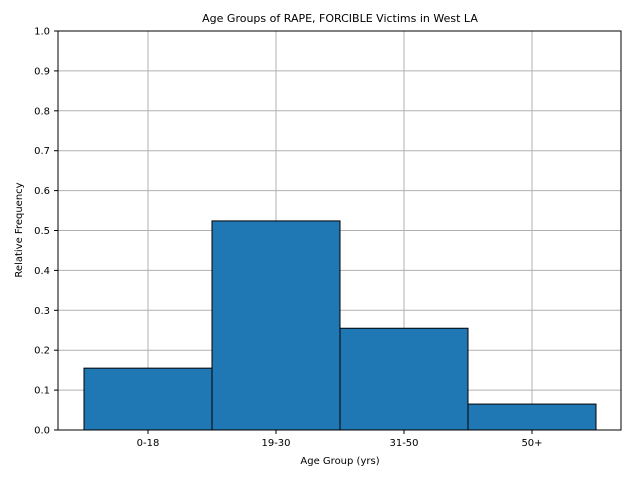 This screenshot has height=480, width=640. Describe the element at coordinates (531, 443) in the screenshot. I see `x-tick-label: 50+` at that location.